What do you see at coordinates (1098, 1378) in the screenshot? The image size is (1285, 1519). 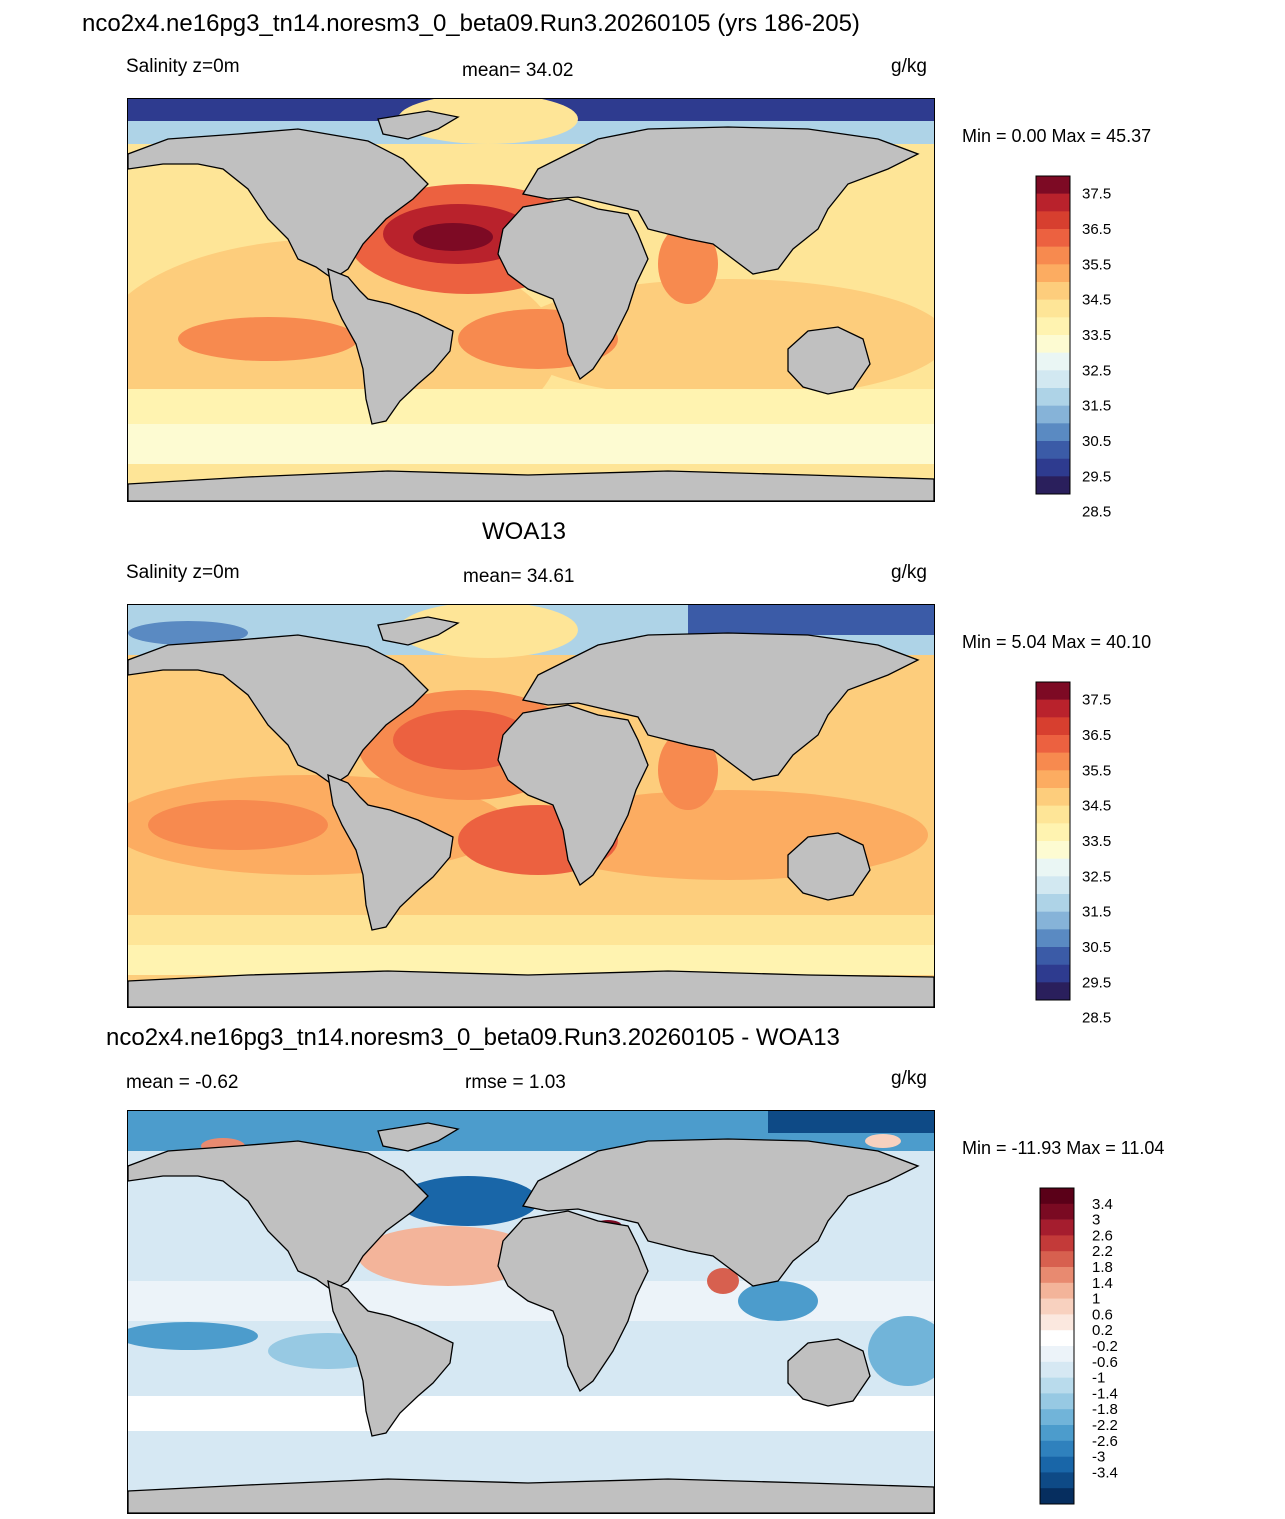 I see `colorbar-tick-label: -1` at bounding box center [1098, 1378].